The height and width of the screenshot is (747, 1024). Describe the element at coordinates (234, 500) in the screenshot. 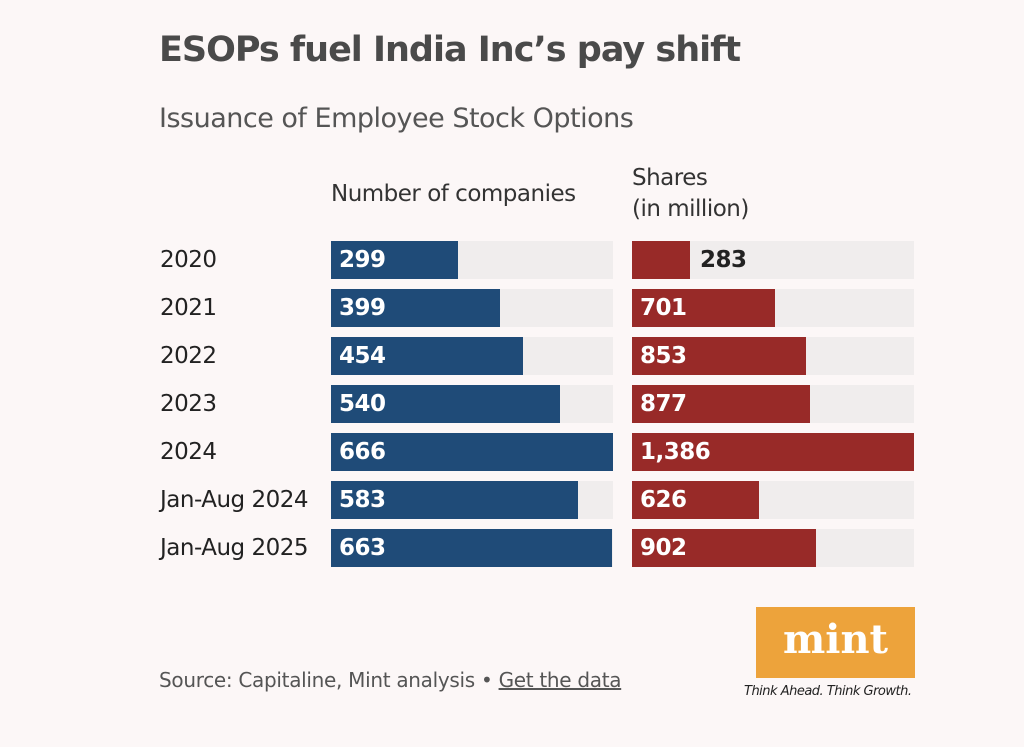

I see `category-label: Jan-Aug 2024` at that location.